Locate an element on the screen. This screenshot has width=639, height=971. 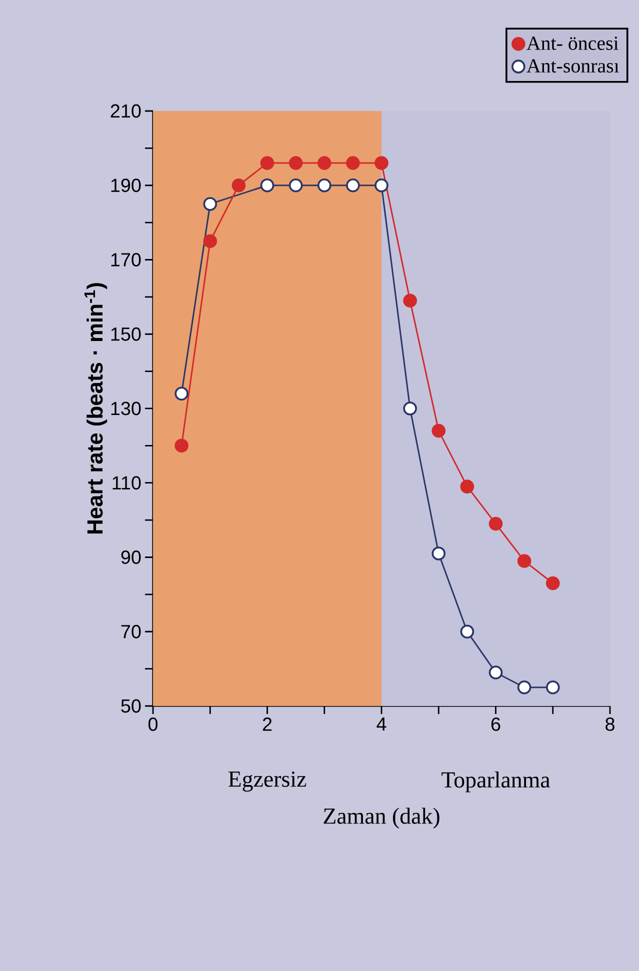
y-tick-label: 70 is located at coordinates (131, 631).